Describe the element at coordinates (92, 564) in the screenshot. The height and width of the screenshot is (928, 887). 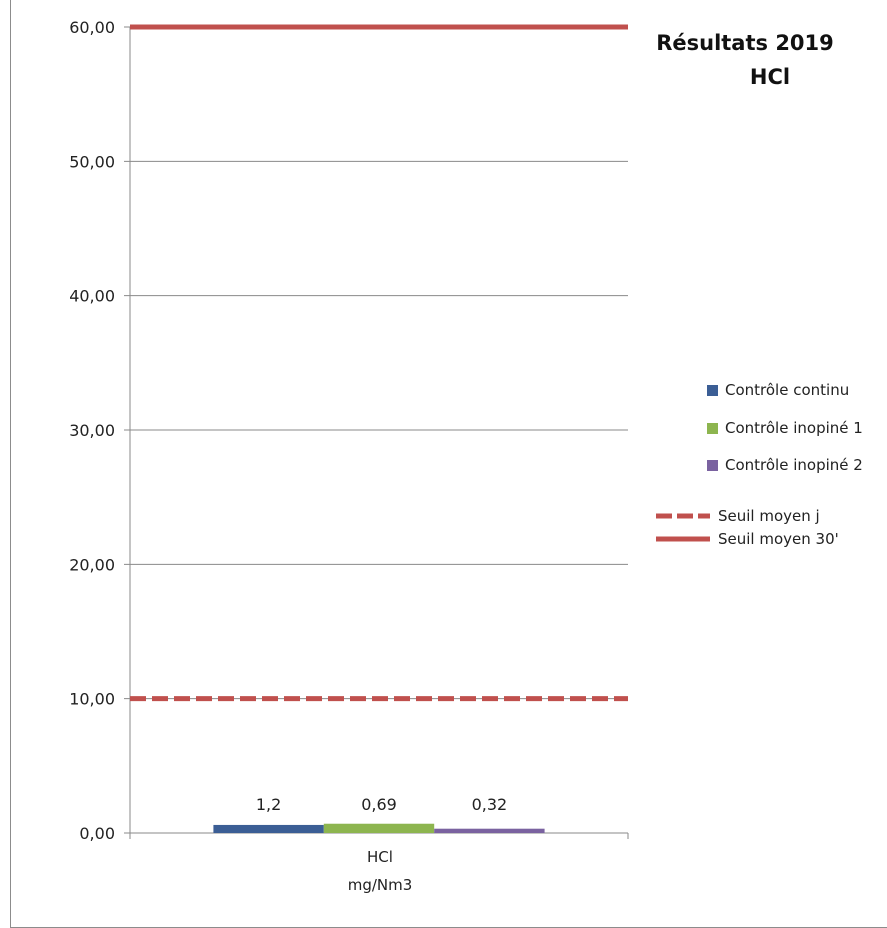
I see `y-tick-label: 20,00` at that location.